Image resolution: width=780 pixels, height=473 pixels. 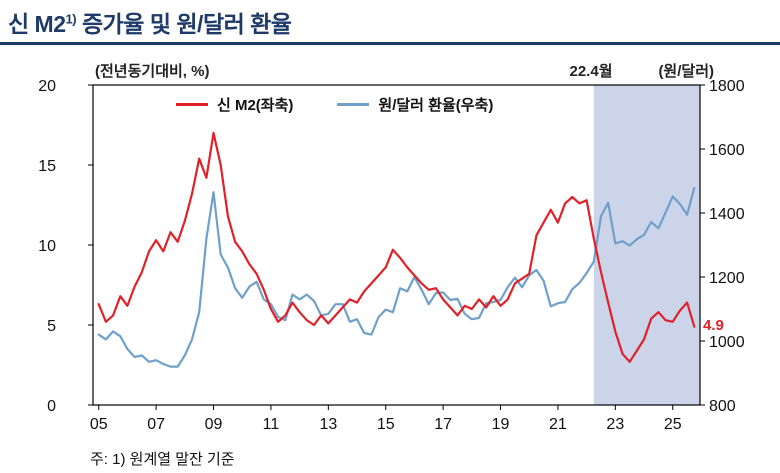 I want to click on page-title-suffix: 증가율 및 원/달러 환율, so click(x=184, y=24).